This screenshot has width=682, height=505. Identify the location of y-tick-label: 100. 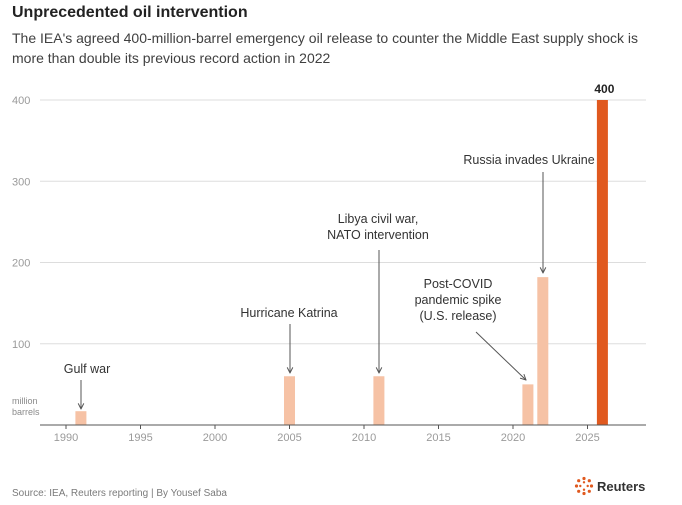
(21, 345).